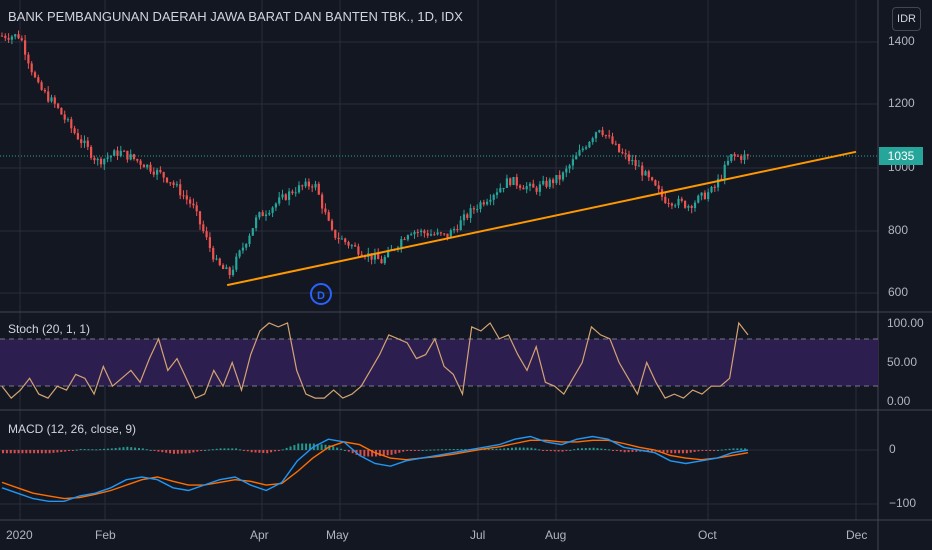 The height and width of the screenshot is (550, 932). Describe the element at coordinates (19, 535) in the screenshot. I see `time-label: 2020` at that location.